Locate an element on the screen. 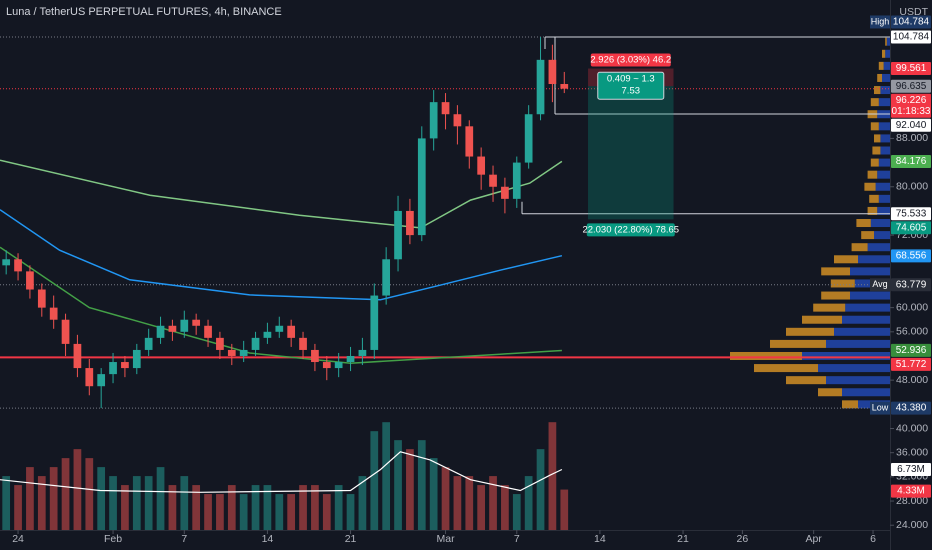 The image size is (932, 550). y-tick-label: 36.000 is located at coordinates (912, 452).